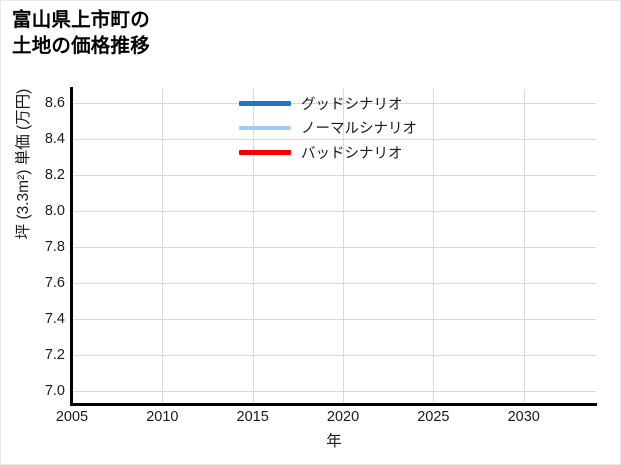 The height and width of the screenshot is (465, 621). What do you see at coordinates (54, 139) in the screenshot?
I see `y-tick-label: 8.4` at bounding box center [54, 139].